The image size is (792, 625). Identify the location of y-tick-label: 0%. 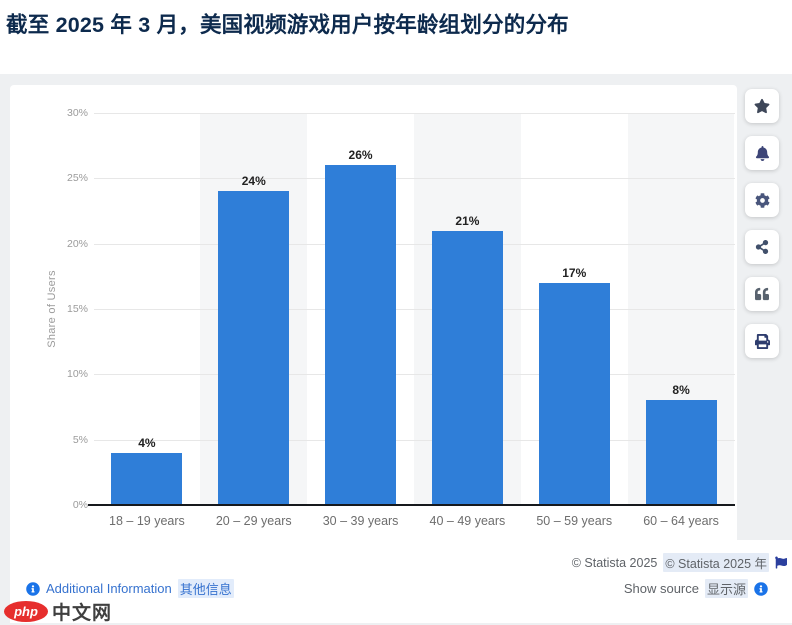
(80, 505).